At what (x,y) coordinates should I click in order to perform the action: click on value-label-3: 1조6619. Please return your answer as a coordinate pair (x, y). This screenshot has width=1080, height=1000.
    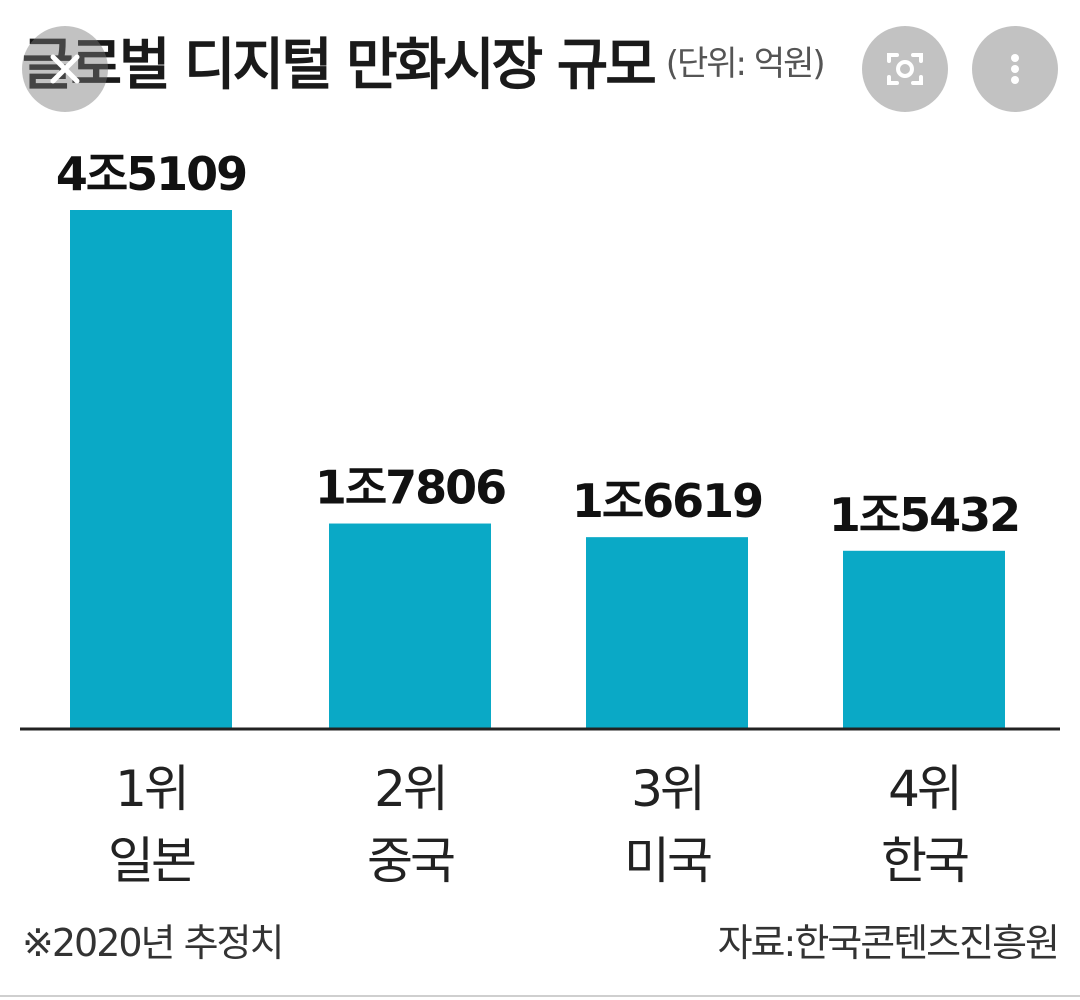
    Looking at the image, I should click on (667, 501).